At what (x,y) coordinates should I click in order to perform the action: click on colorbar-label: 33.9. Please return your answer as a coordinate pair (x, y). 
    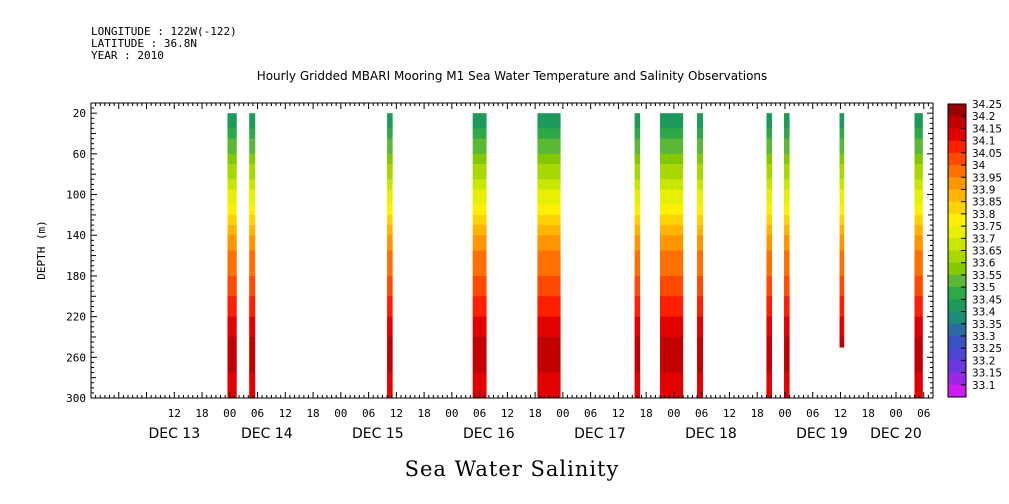
    Looking at the image, I should click on (983, 190).